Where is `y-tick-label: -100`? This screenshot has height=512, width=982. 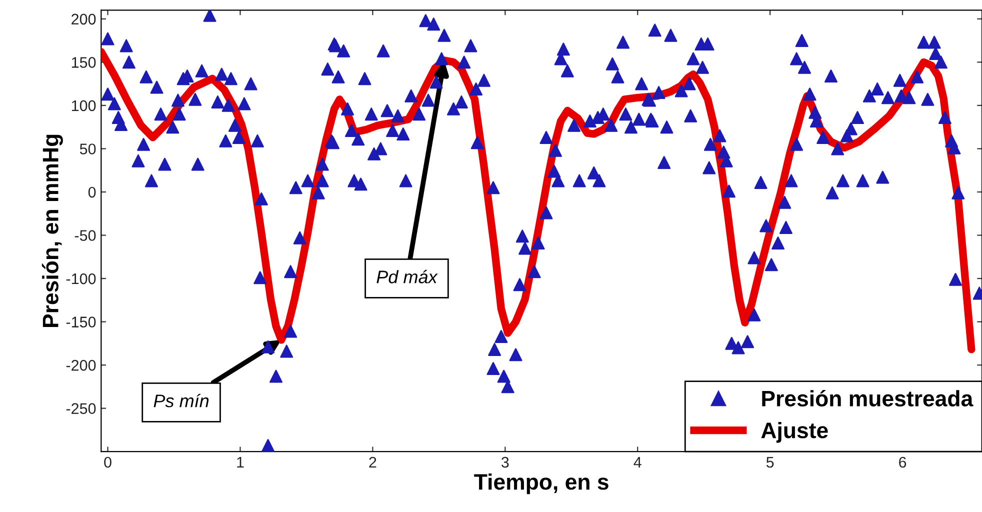 y-tick-label: -100 is located at coordinates (81, 278).